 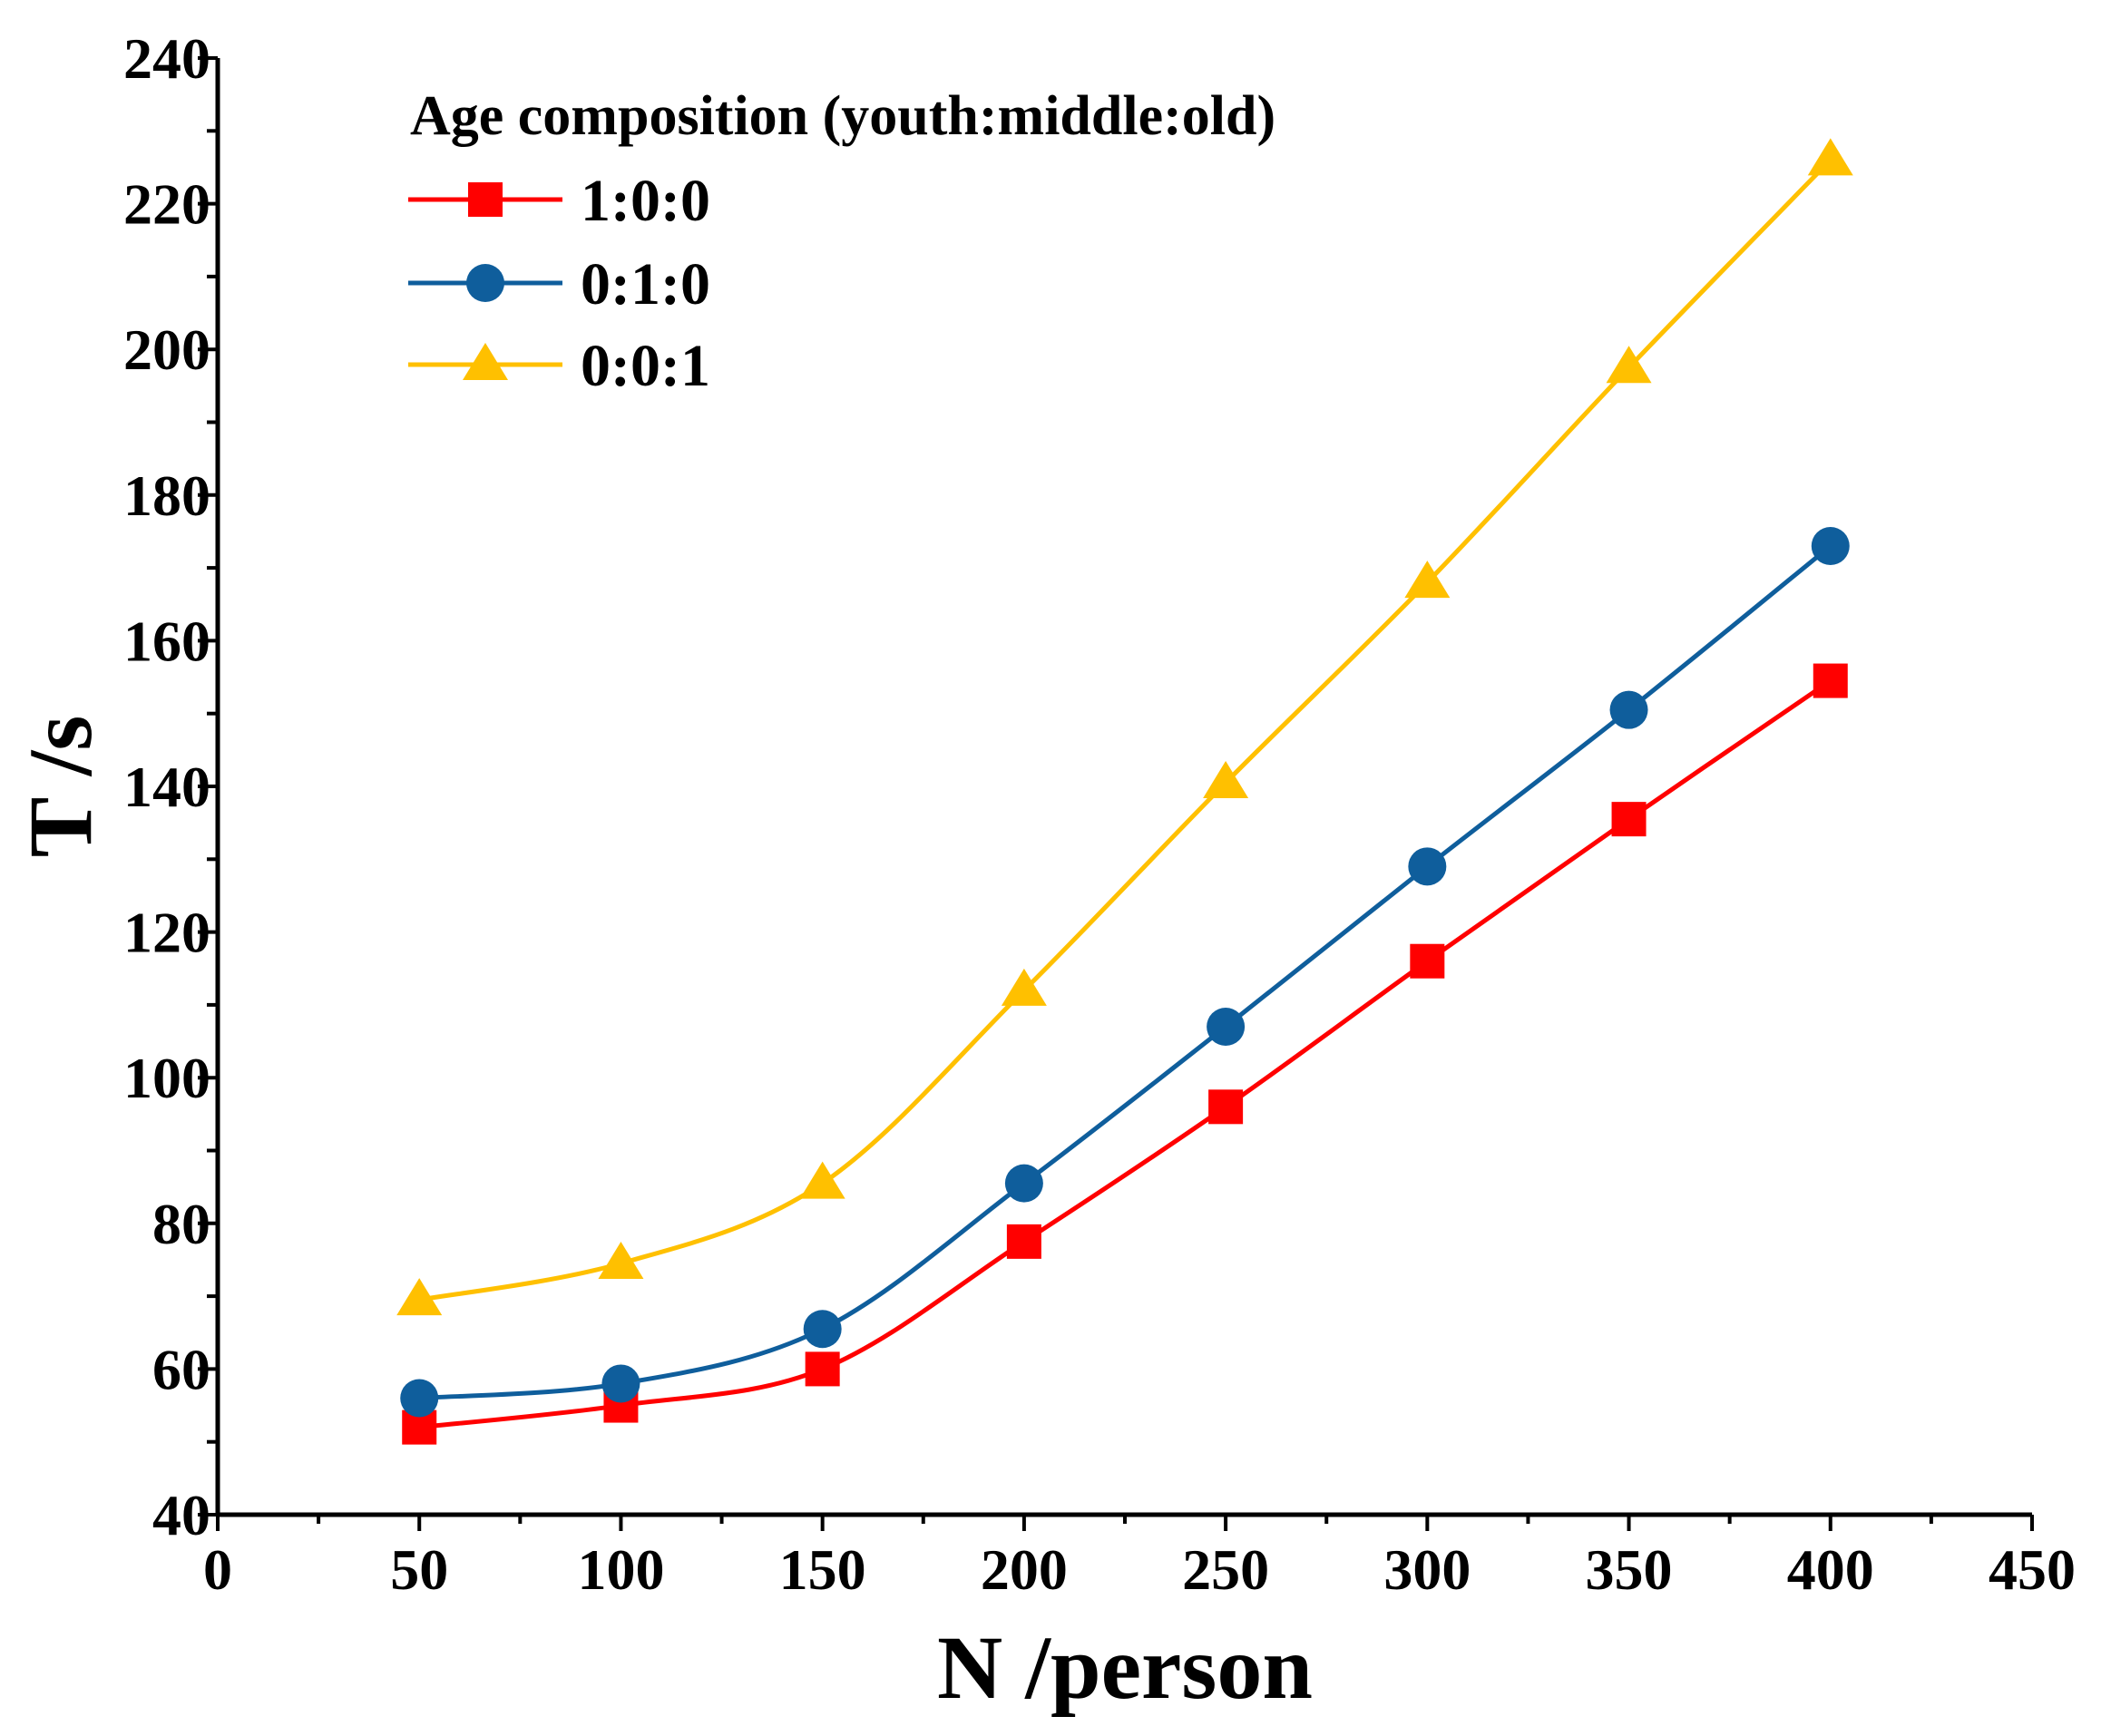 I want to click on legend-swatch-circle, so click(x=485, y=283).